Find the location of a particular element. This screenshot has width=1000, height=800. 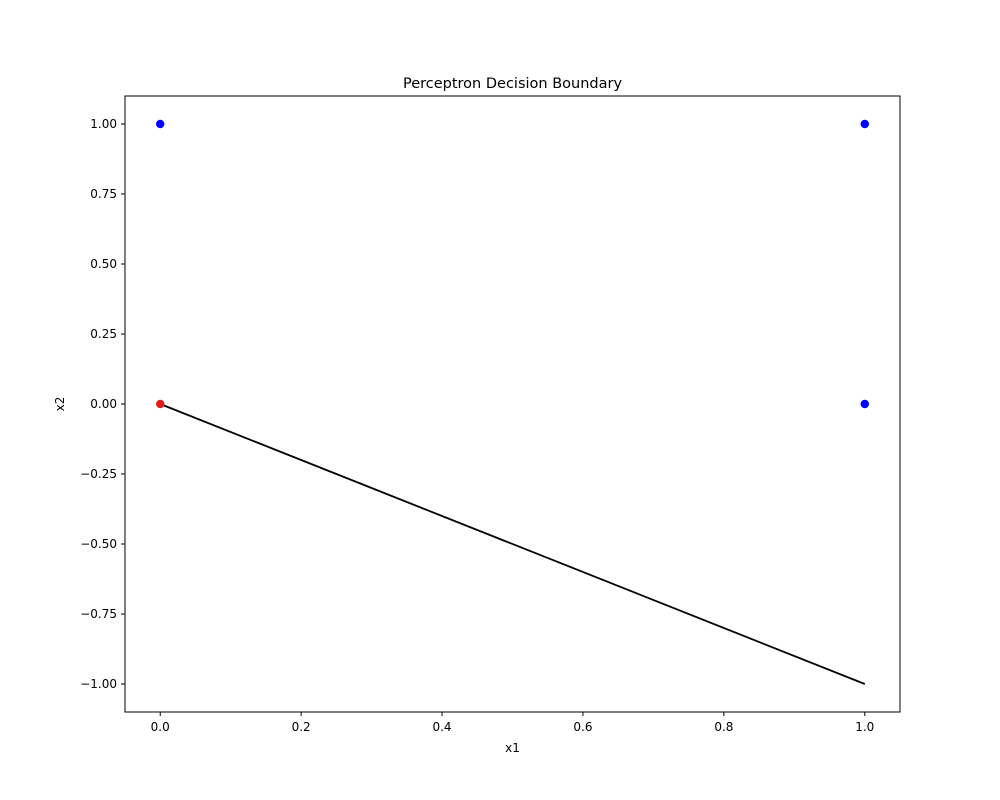

x-tick-label: 0.6 is located at coordinates (582, 727).